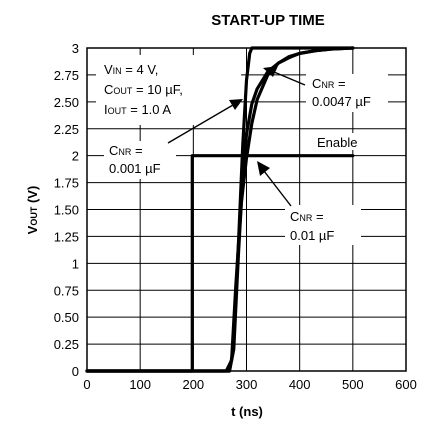 The width and height of the screenshot is (436, 429). Describe the element at coordinates (312, 235) in the screenshot. I see `svg-text: 0.01 µF` at that location.